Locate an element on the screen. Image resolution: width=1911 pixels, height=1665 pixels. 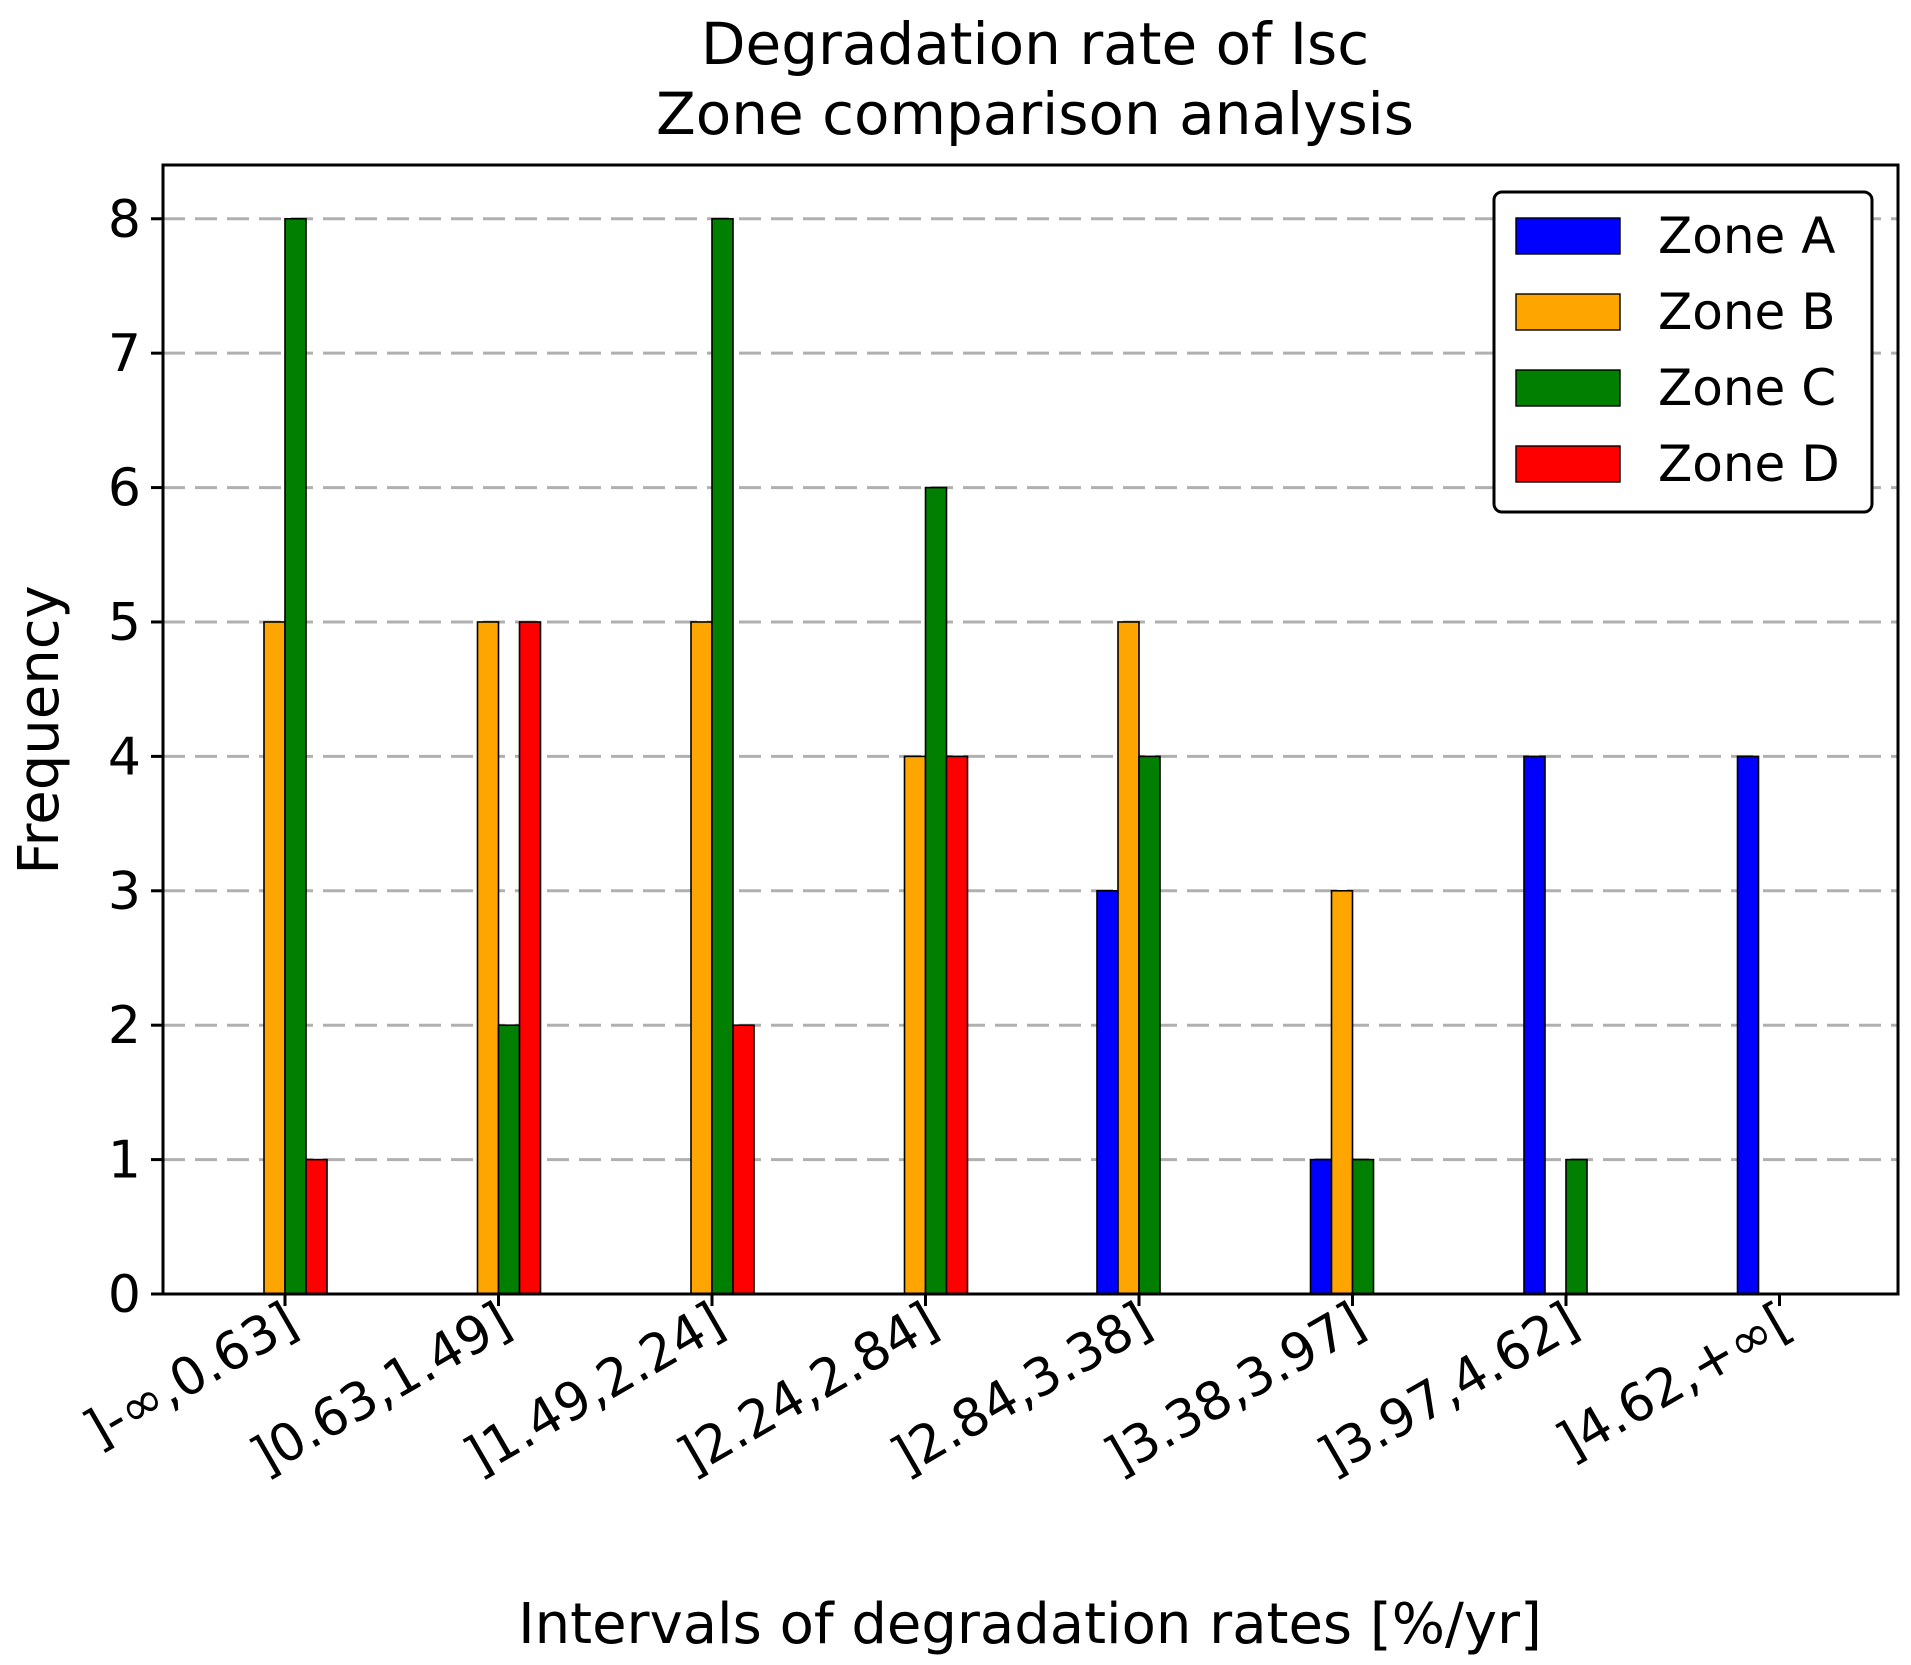
legend-swatch-zone-b is located at coordinates (1568, 312).